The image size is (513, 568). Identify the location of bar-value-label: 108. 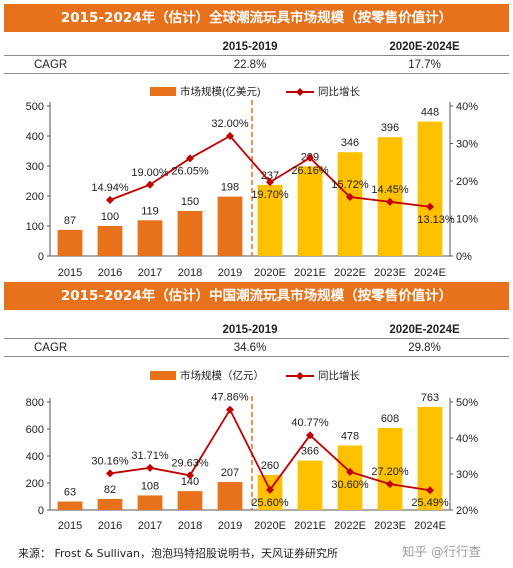
(150, 486).